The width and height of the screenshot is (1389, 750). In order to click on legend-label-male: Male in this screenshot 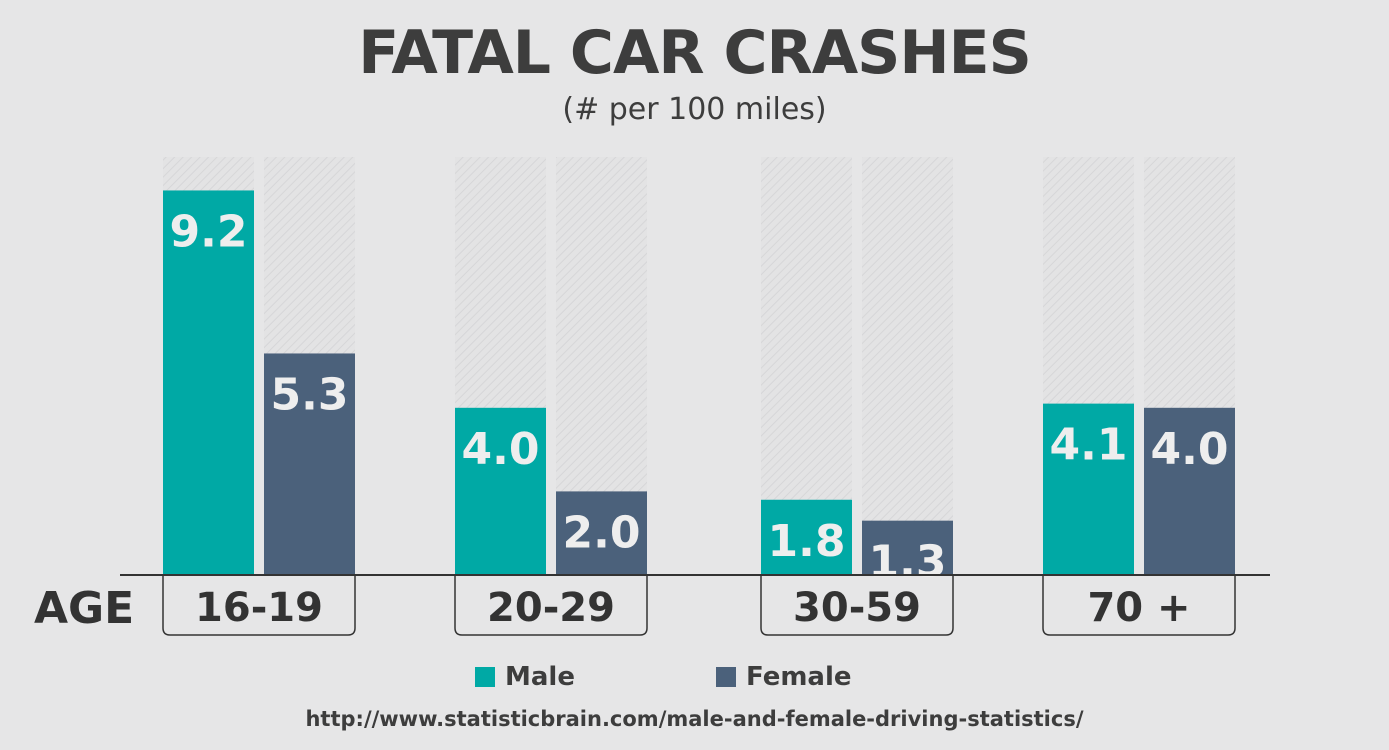, I will do `click(540, 677)`.